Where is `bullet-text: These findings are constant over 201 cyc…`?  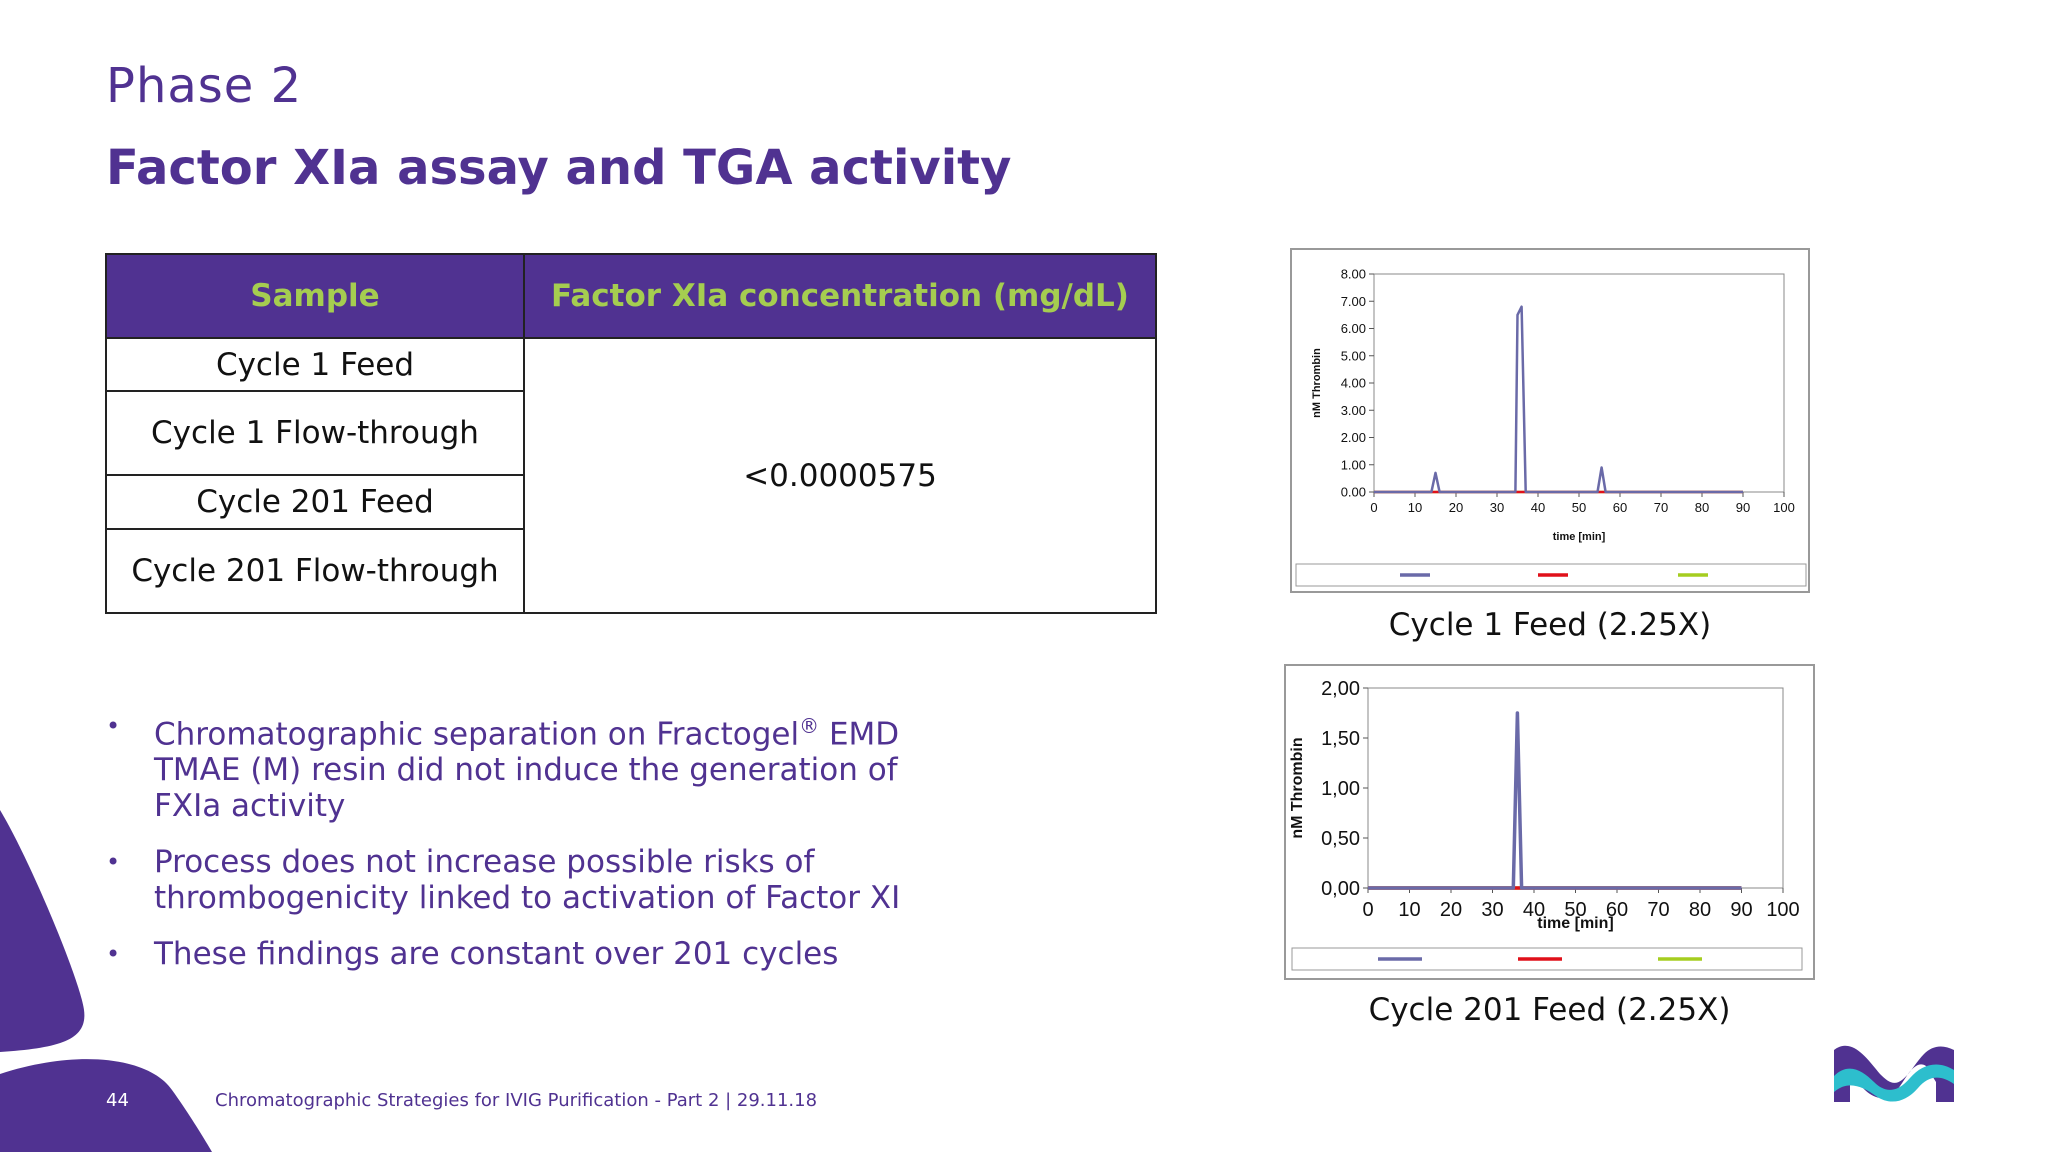
bullet-text: These findings are constant over 201 cyc… is located at coordinates (496, 954).